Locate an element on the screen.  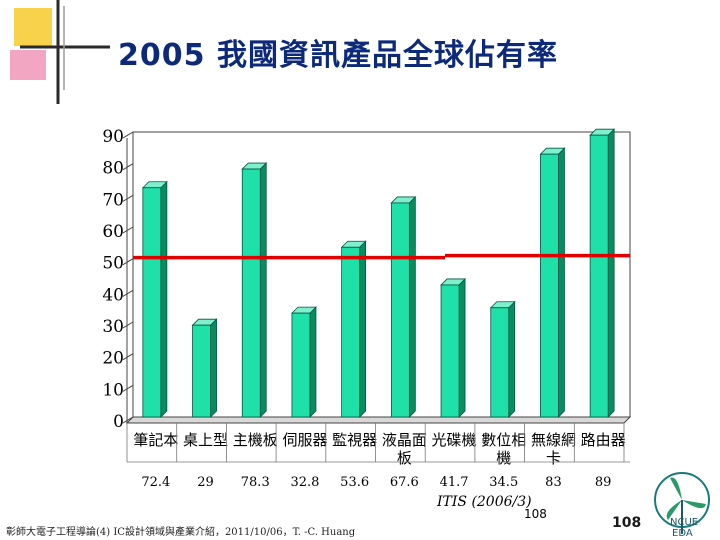
data-label: 89 is located at coordinates (603, 482).